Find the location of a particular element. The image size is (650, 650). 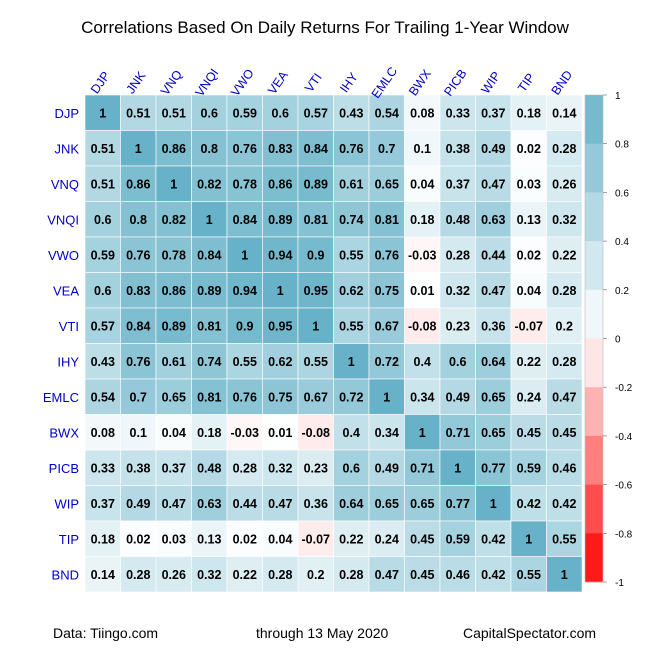

cell-value-picb-bnd: 0.46 is located at coordinates (564, 468).